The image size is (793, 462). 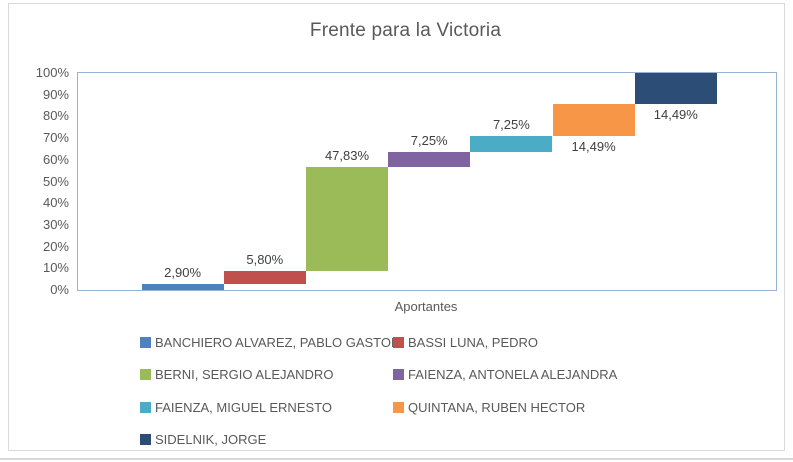 I want to click on y-tick-label: 90%, so click(x=55, y=94).